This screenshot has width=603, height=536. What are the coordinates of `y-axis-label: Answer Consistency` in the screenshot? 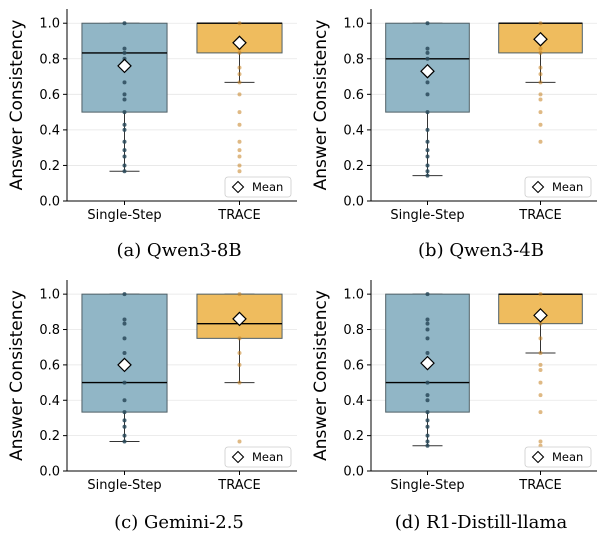 It's located at (17, 105).